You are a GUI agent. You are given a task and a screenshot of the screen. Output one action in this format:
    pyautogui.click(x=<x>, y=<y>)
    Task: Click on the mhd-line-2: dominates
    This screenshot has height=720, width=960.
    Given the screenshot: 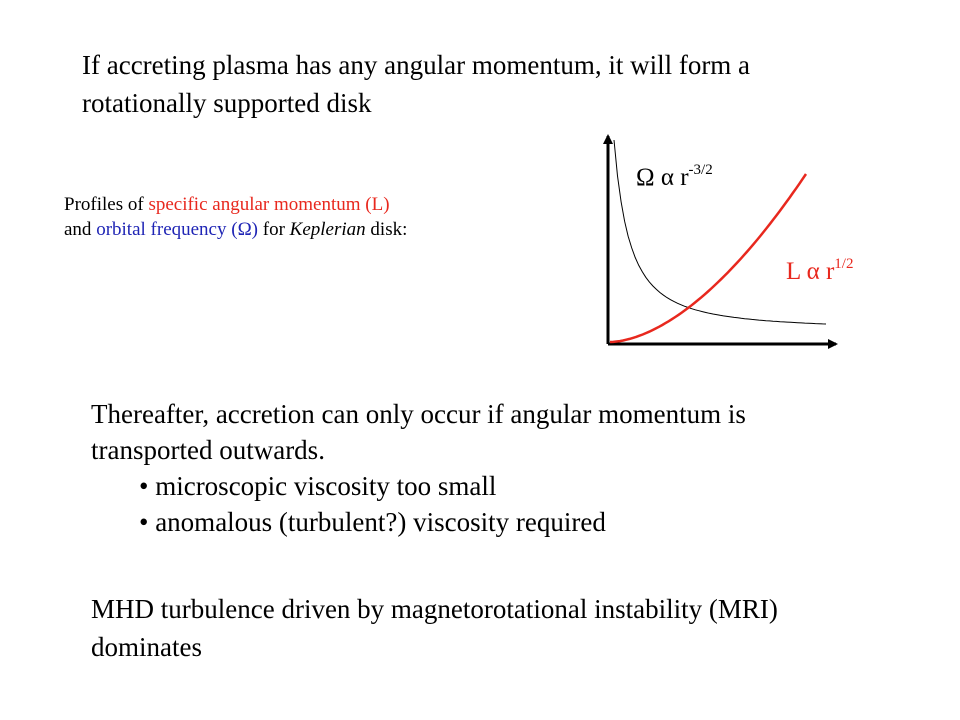 What is the action you would take?
    pyautogui.click(x=146, y=647)
    